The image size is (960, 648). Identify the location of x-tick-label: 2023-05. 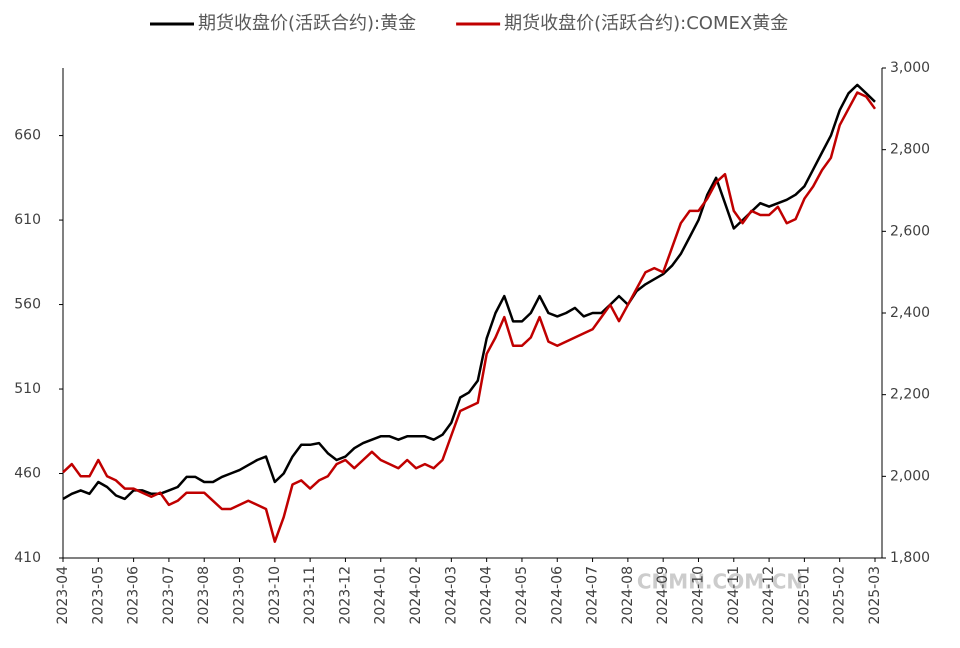
(98, 595).